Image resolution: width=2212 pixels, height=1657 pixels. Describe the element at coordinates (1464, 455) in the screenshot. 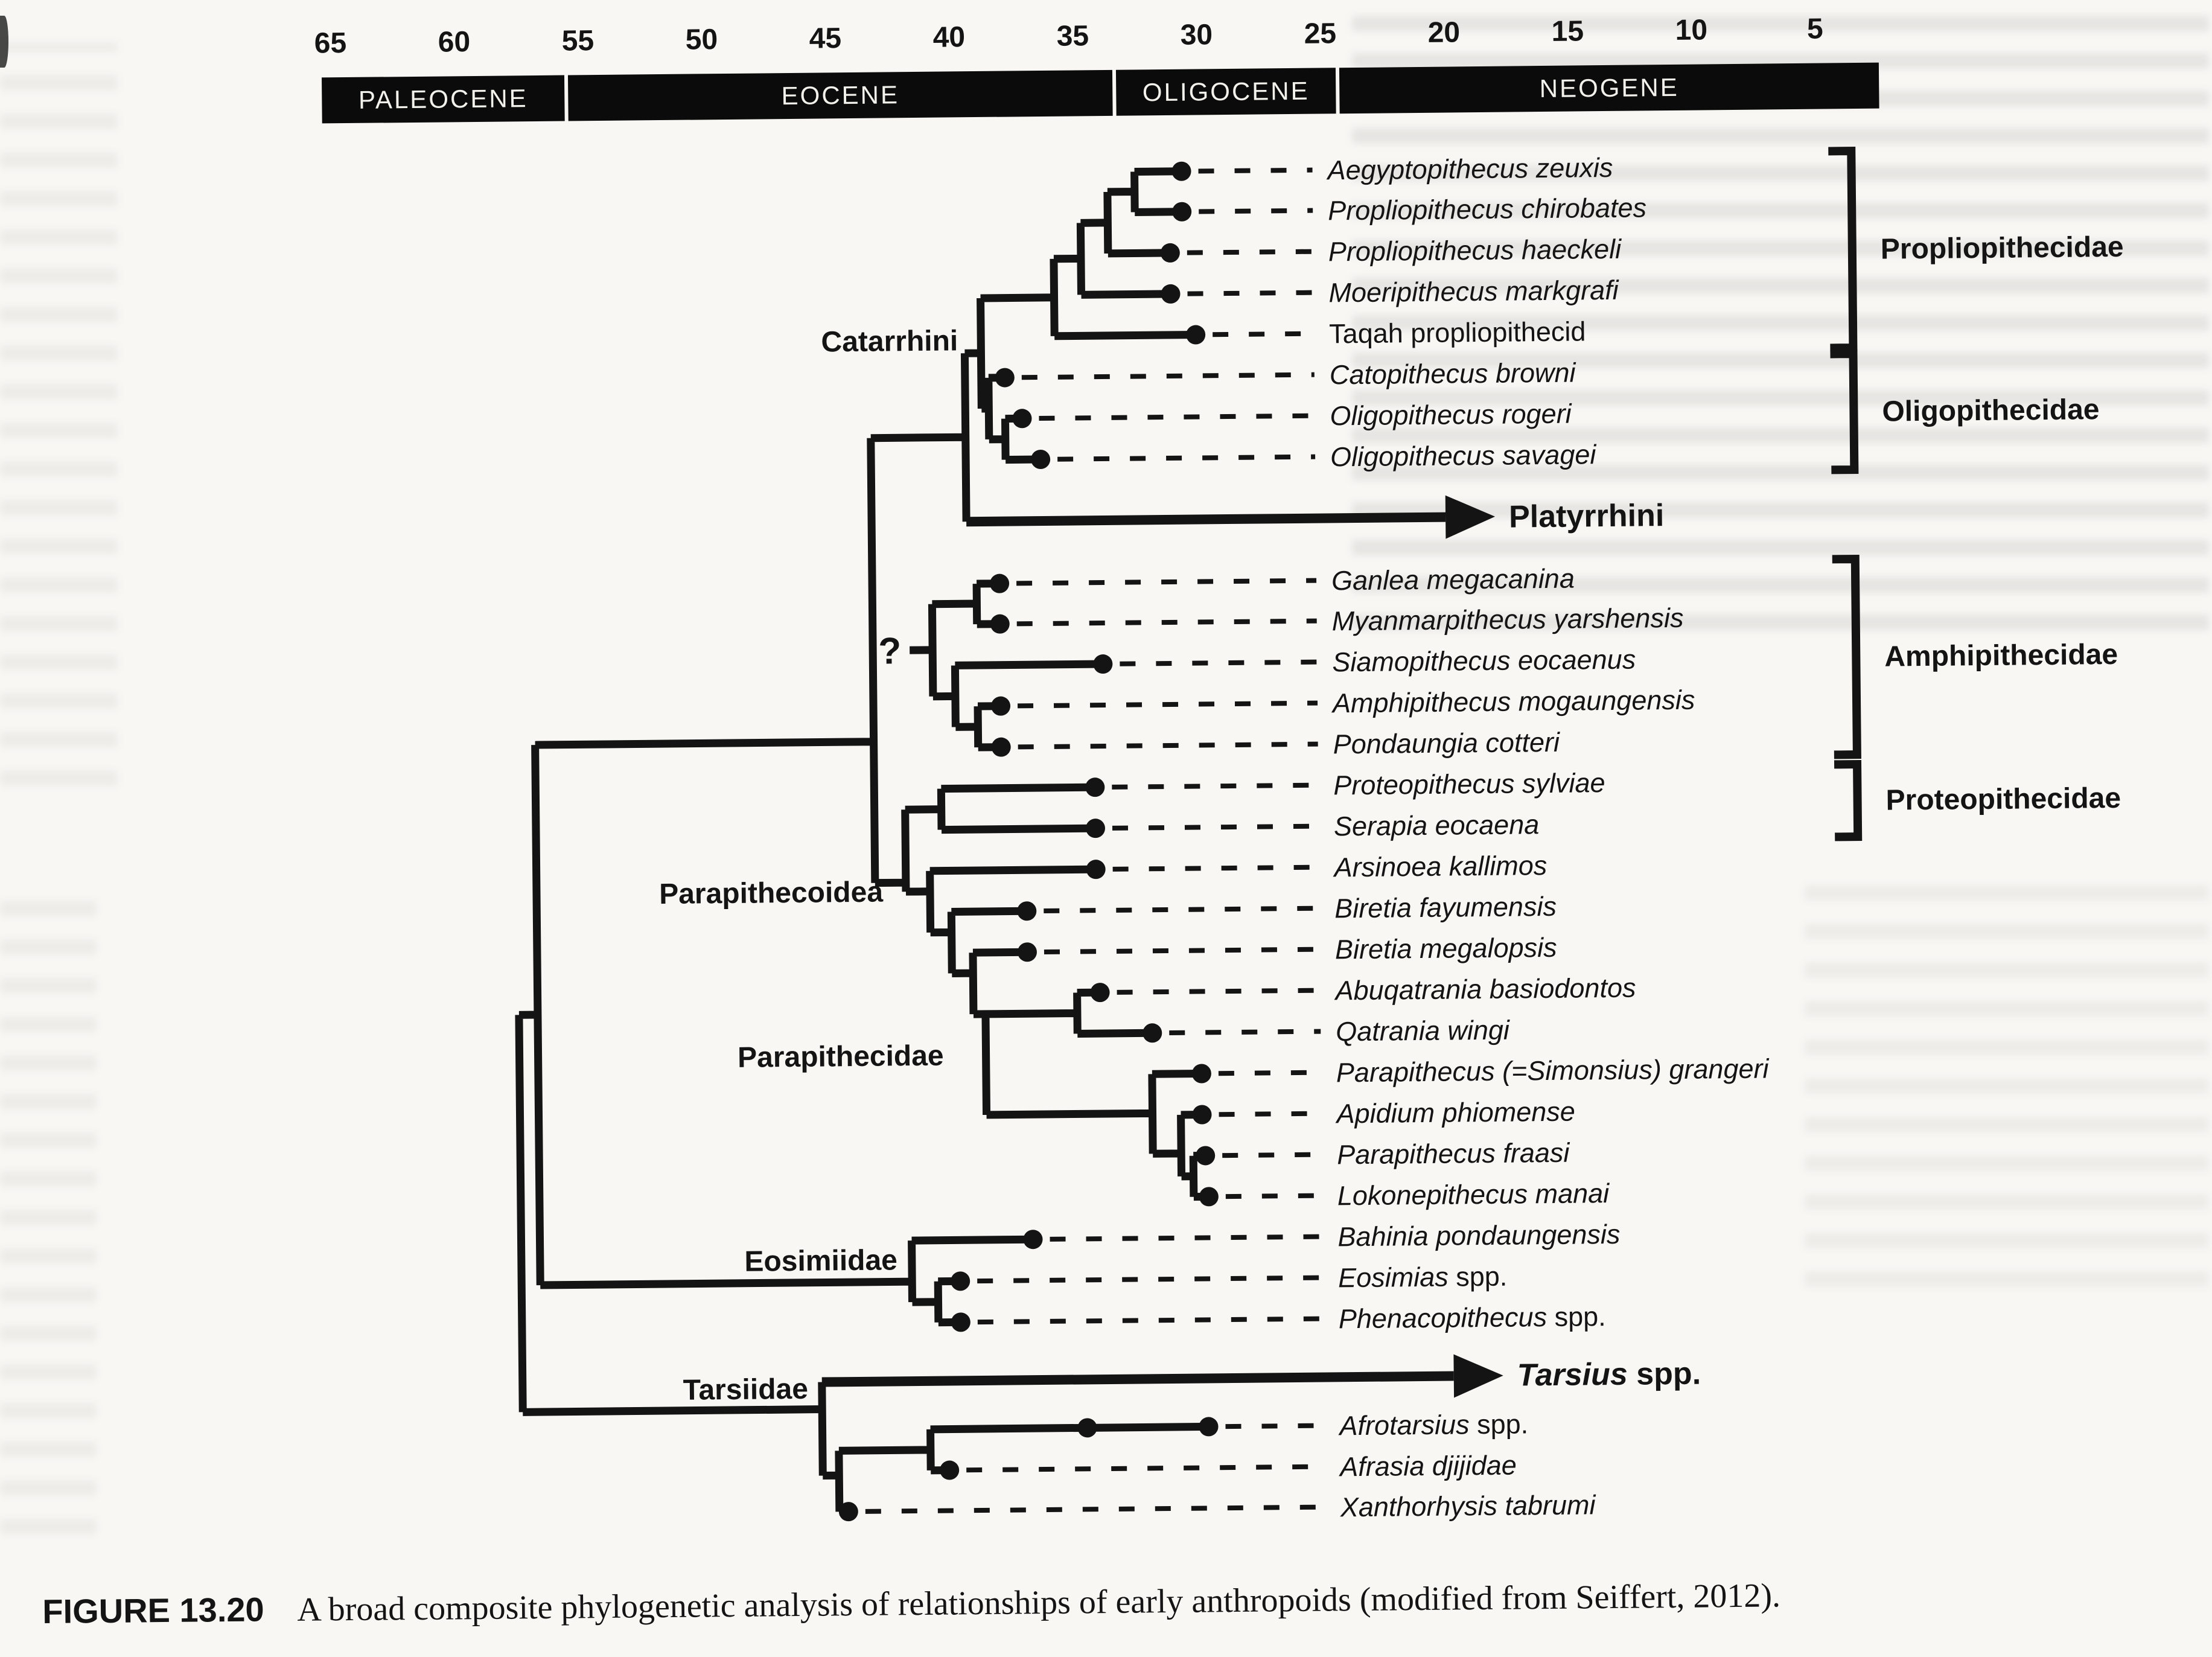

I see `taxon-label: Oligopithecus savagei` at that location.